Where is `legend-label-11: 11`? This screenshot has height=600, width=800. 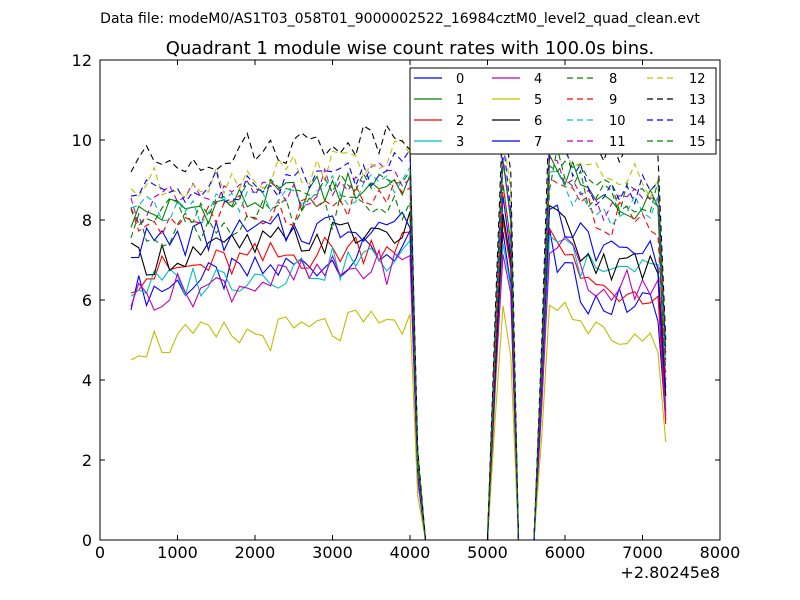
legend-label-11: 11 is located at coordinates (617, 142).